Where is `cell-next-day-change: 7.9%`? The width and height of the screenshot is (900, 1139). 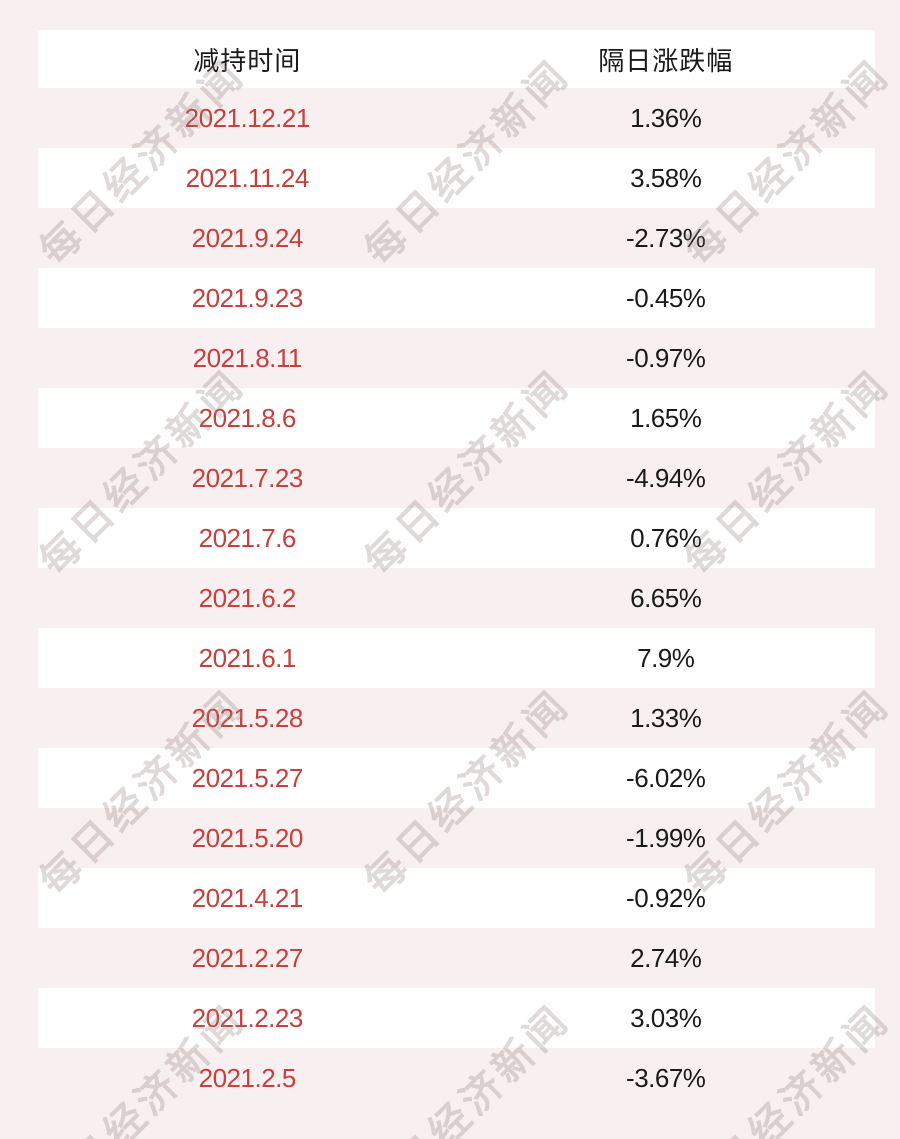
cell-next-day-change: 7.9% is located at coordinates (666, 657).